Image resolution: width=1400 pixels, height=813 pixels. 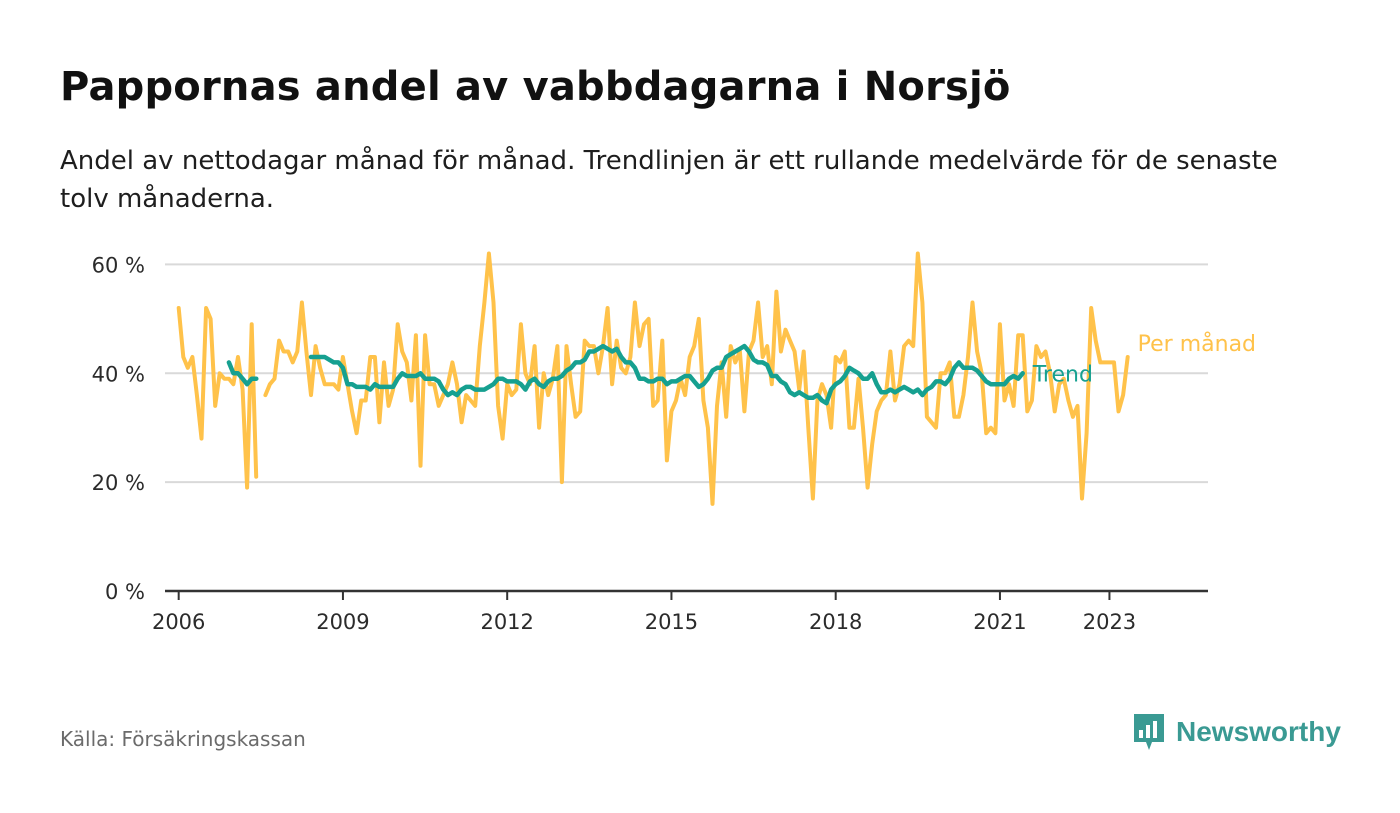 I want to click on y-tick-label: 60 %, so click(x=118, y=265).